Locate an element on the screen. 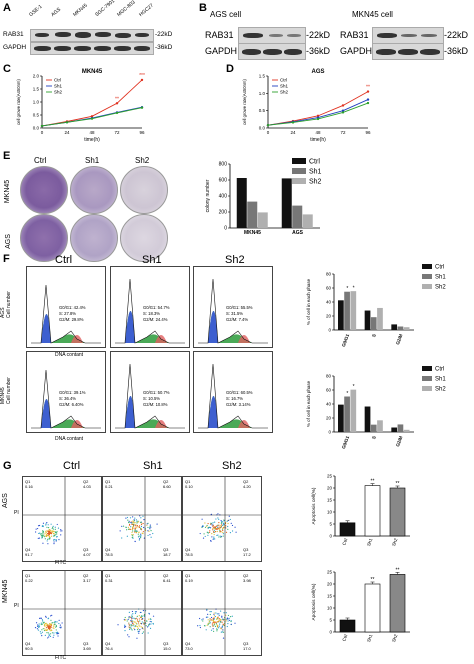 Image resolution: width=474 pixels, height=664 pixels. legend-swatch is located at coordinates (427, 266).